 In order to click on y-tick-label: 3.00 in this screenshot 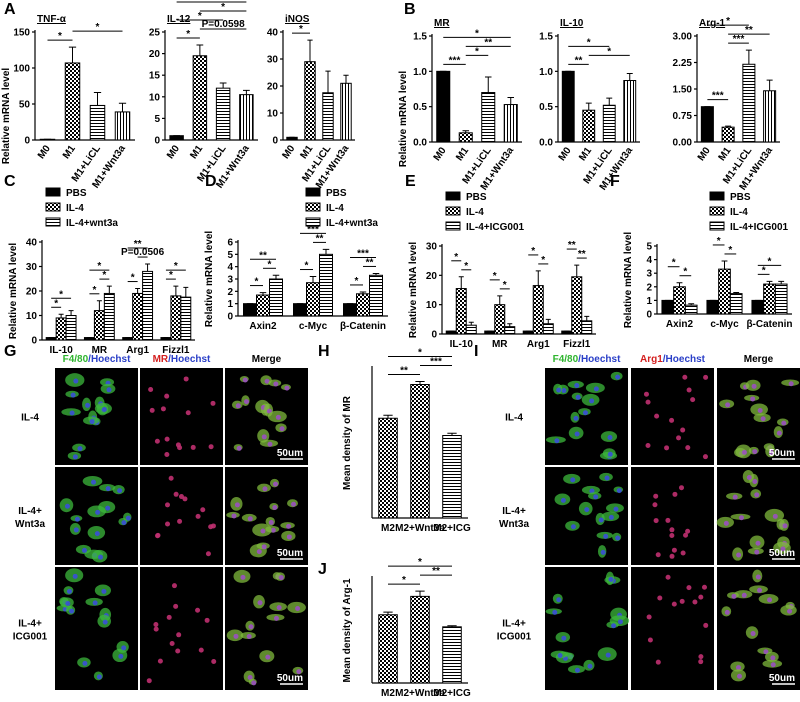, I will do `click(683, 37)`.